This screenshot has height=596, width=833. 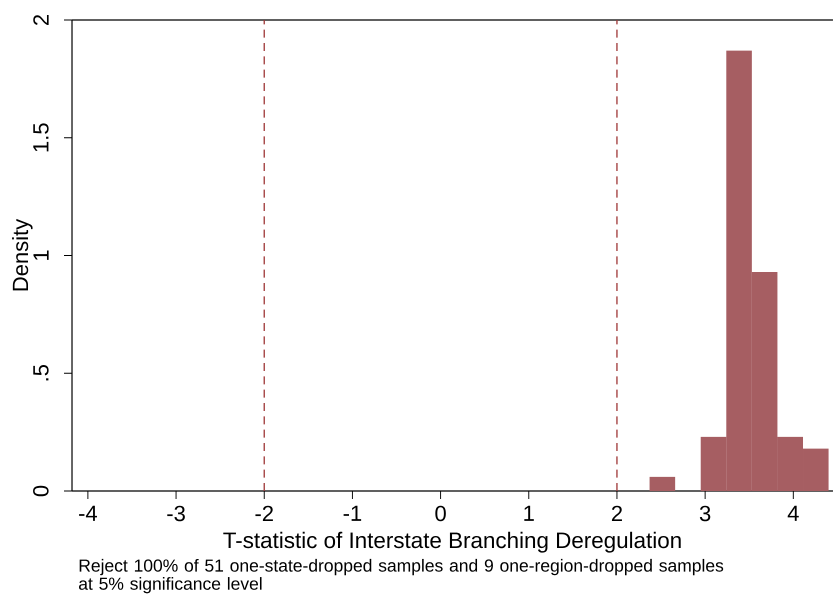 What do you see at coordinates (440, 514) in the screenshot?
I see `x-tick-label: 0` at bounding box center [440, 514].